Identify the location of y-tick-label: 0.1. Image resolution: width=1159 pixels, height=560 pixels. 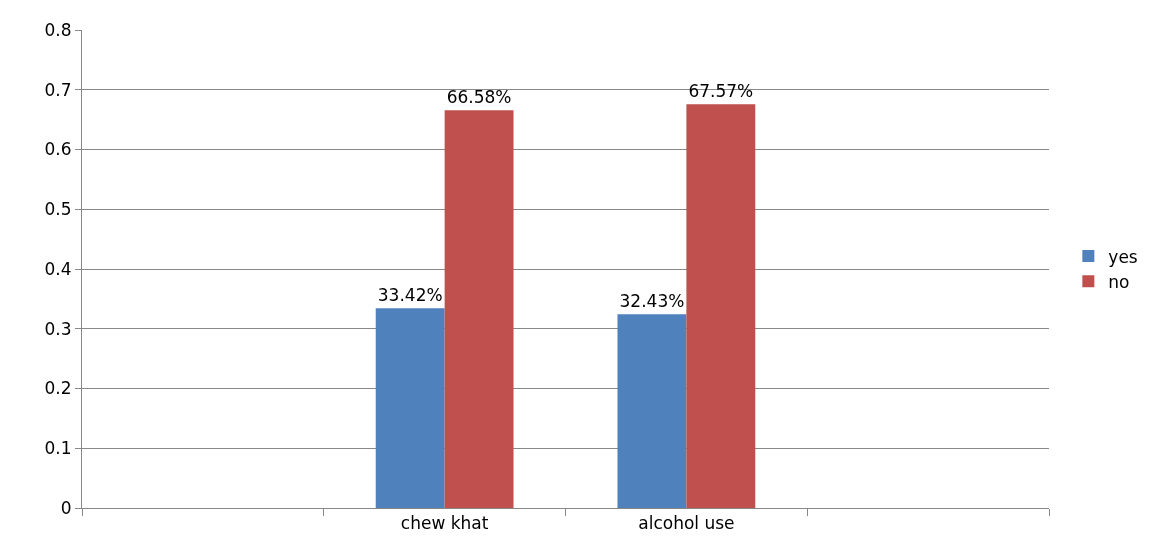
(58, 448).